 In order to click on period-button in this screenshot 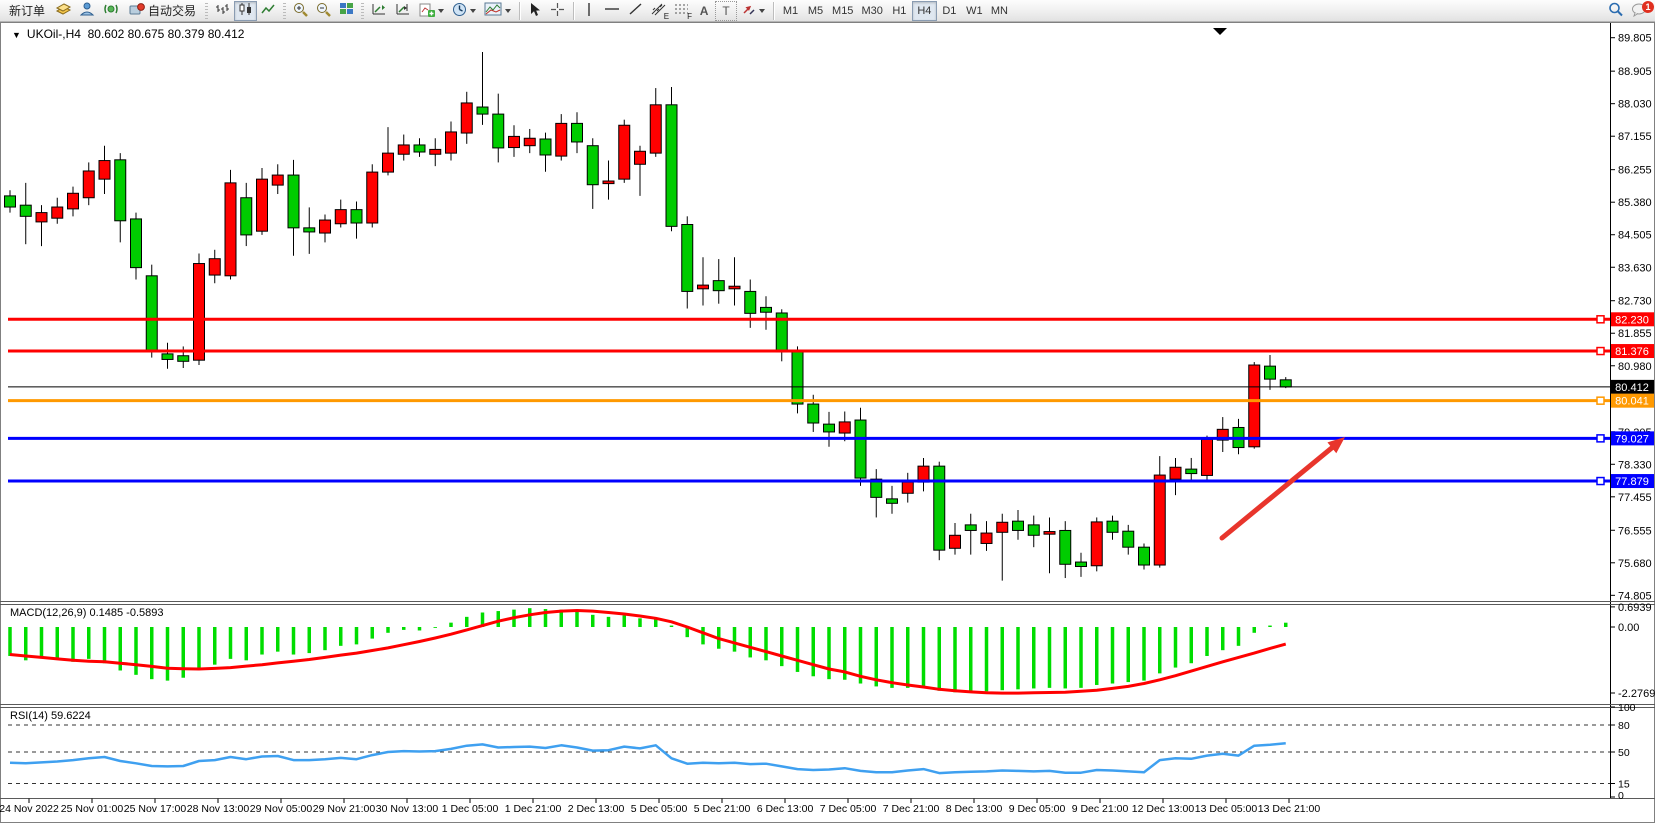, I will do `click(464, 11)`.